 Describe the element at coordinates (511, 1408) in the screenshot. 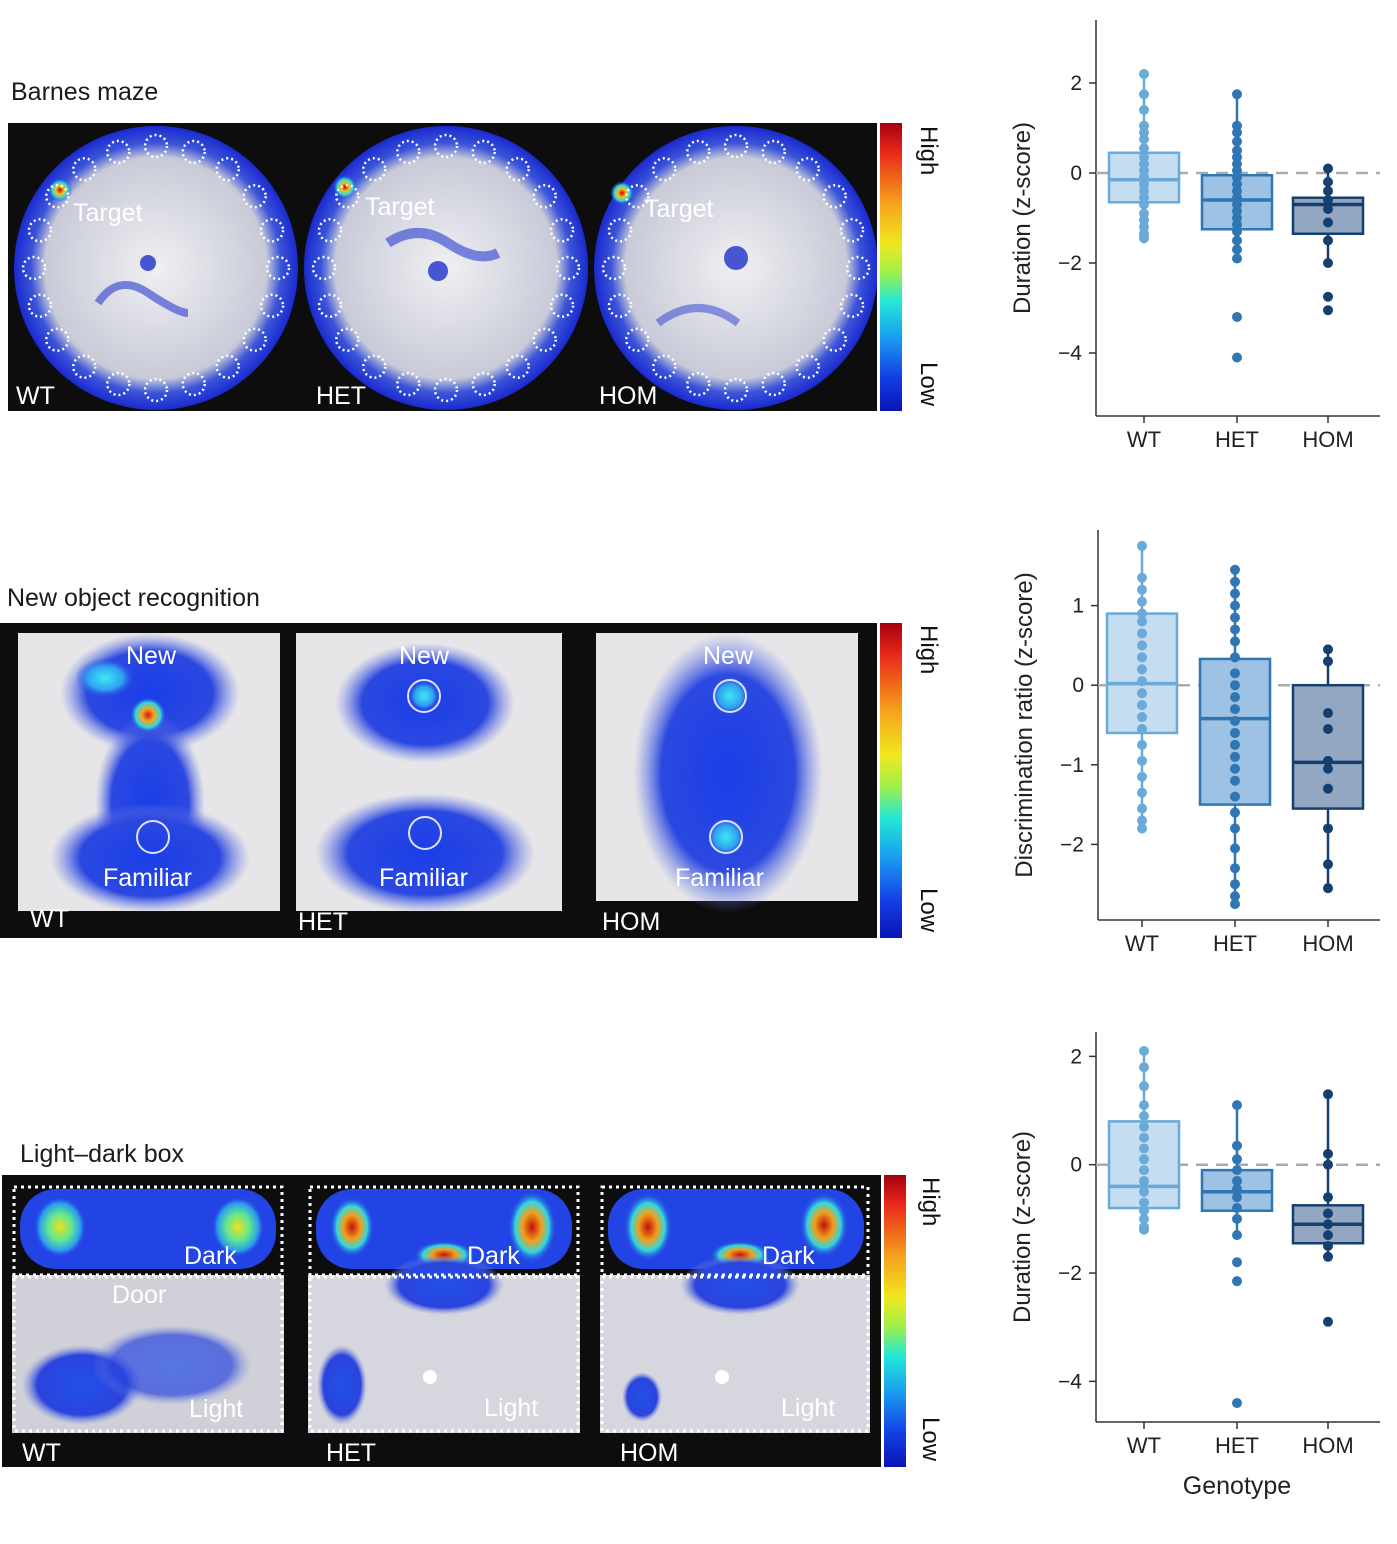

I see `ldb-light-label-het: Light` at that location.